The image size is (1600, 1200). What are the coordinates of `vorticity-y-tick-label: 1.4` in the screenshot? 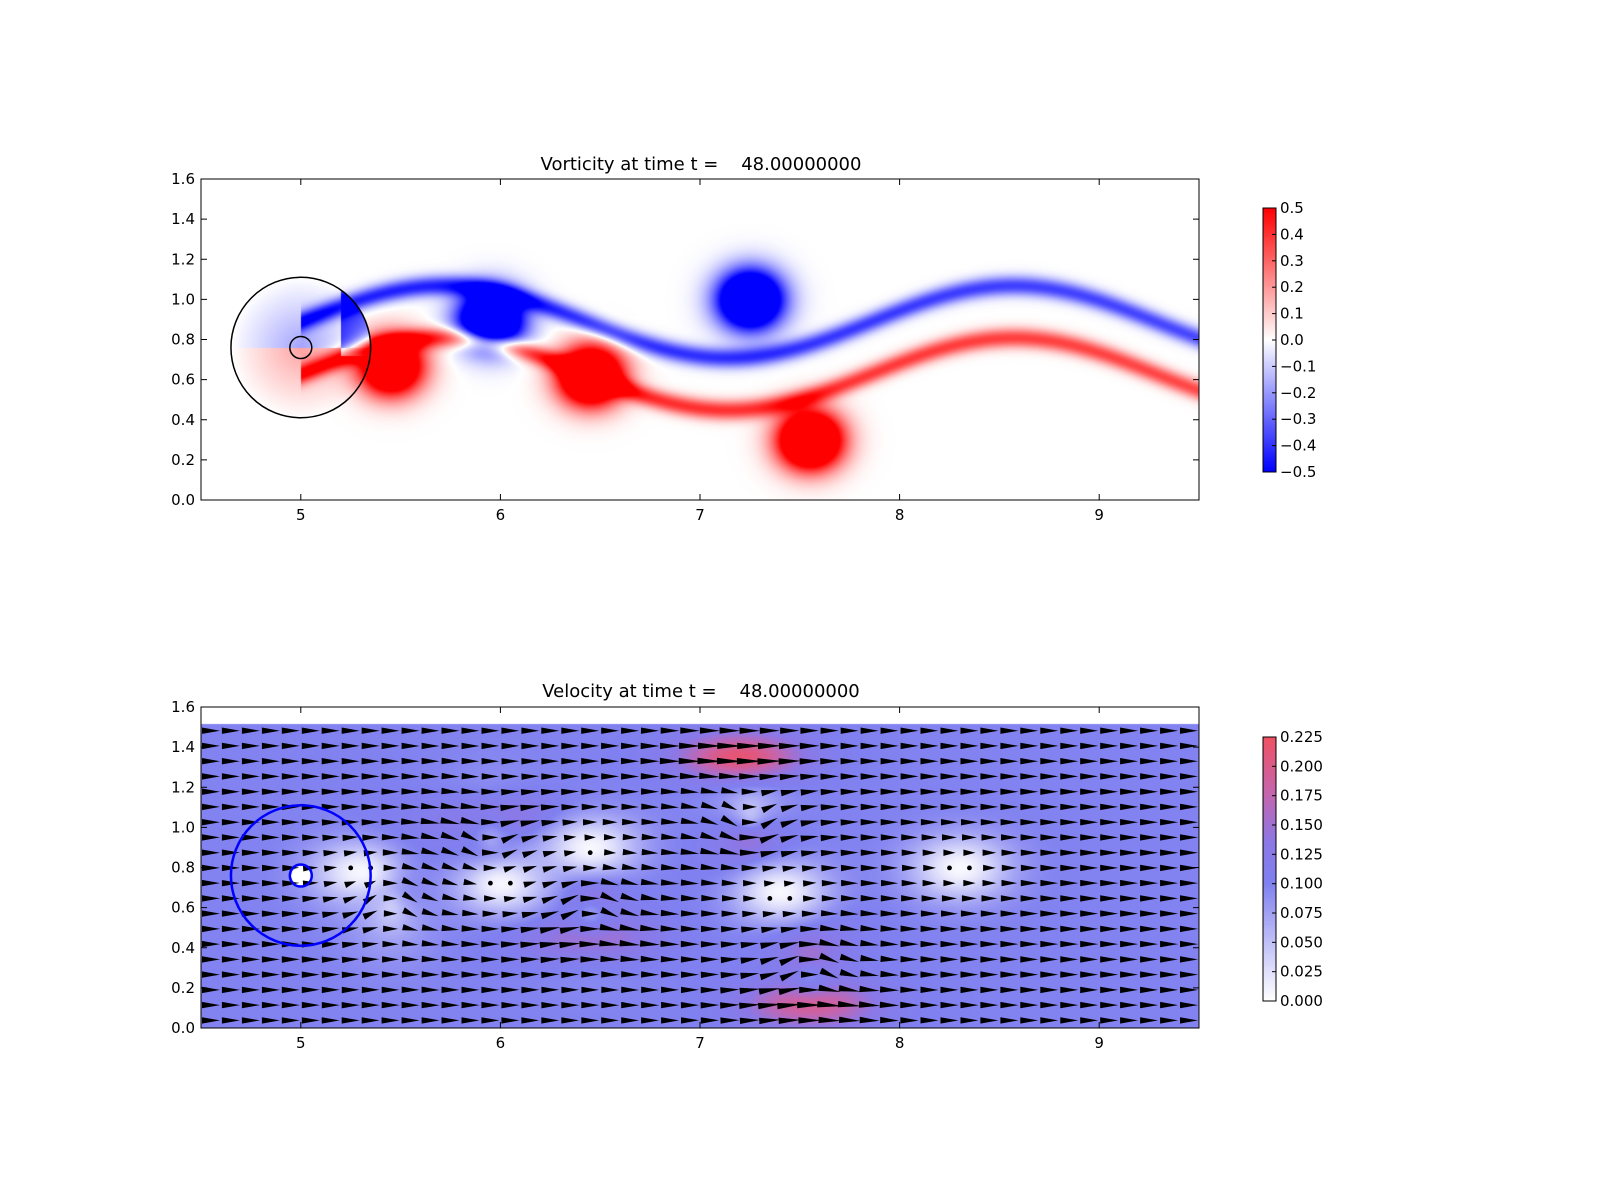 It's located at (183, 219).